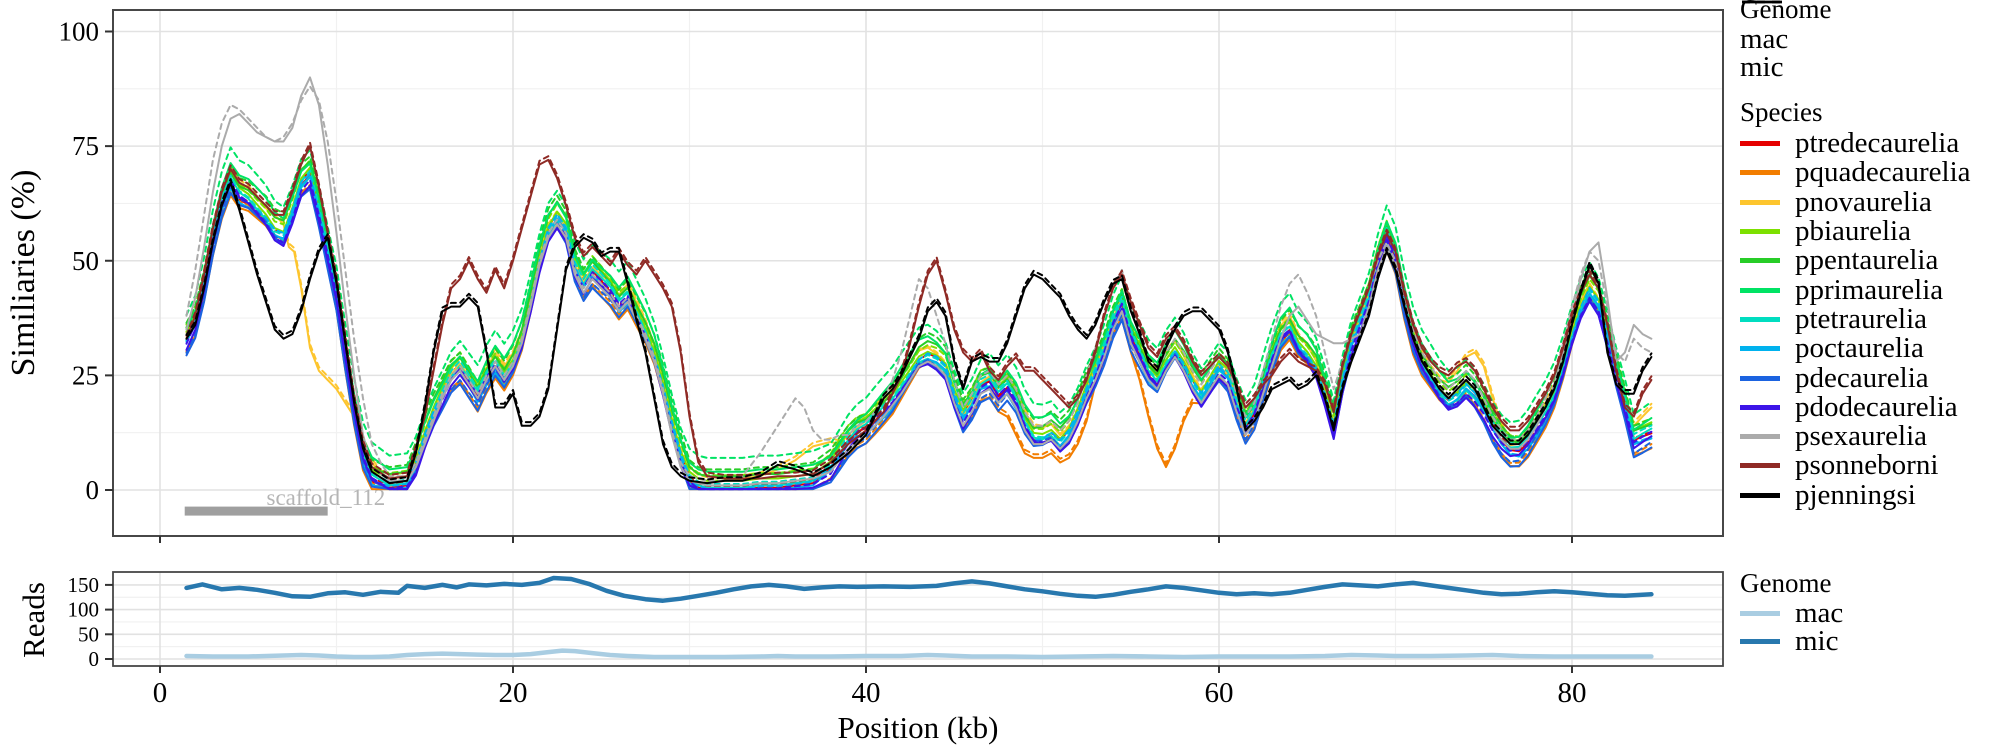 This screenshot has height=750, width=2000. I want to click on x-tick-label: 60, so click(1219, 693).